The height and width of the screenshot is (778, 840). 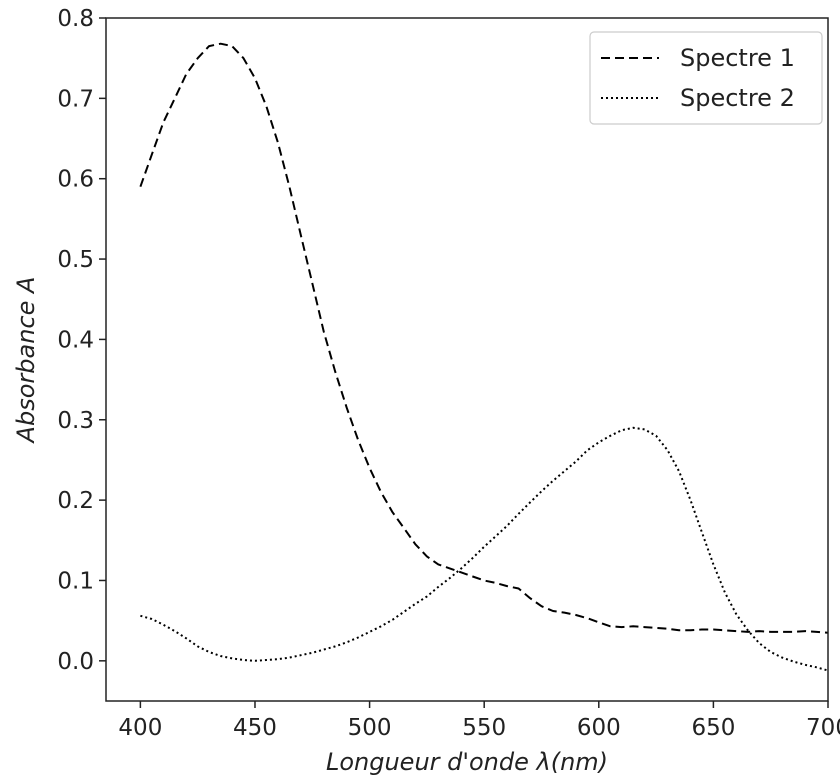 I want to click on x-tick-label: 450, so click(x=255, y=728).